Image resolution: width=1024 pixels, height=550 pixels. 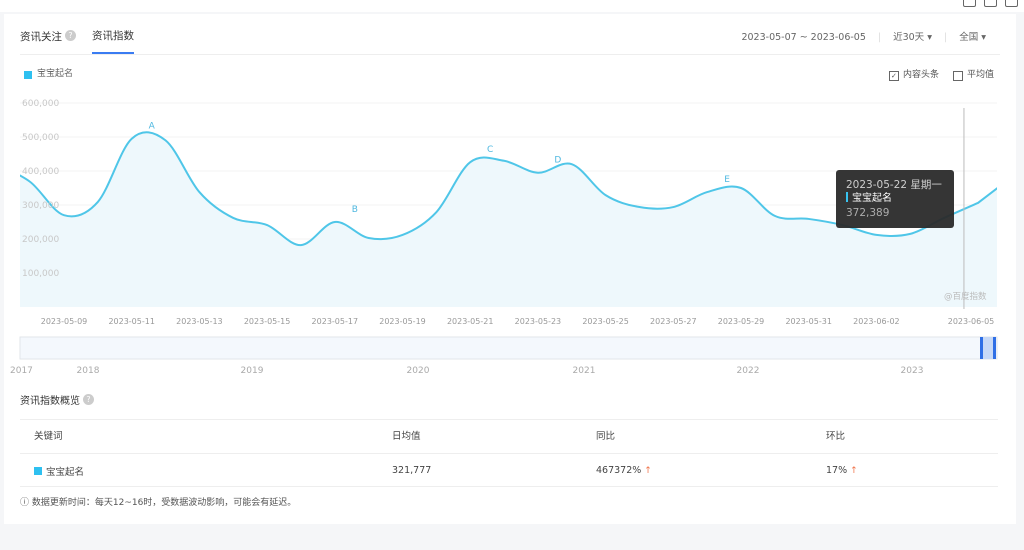 What do you see at coordinates (40, 138) in the screenshot?
I see `y-tick-label: 500,000` at bounding box center [40, 138].